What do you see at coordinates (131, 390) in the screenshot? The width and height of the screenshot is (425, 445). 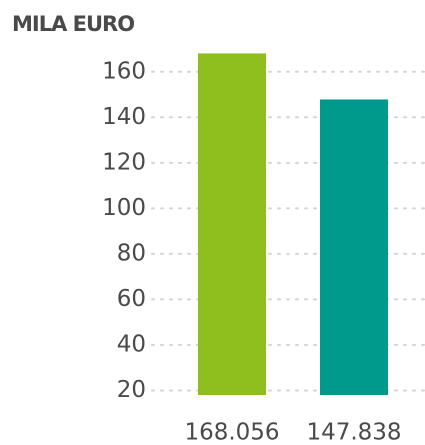 I see `y-tick-label: 20` at bounding box center [131, 390].